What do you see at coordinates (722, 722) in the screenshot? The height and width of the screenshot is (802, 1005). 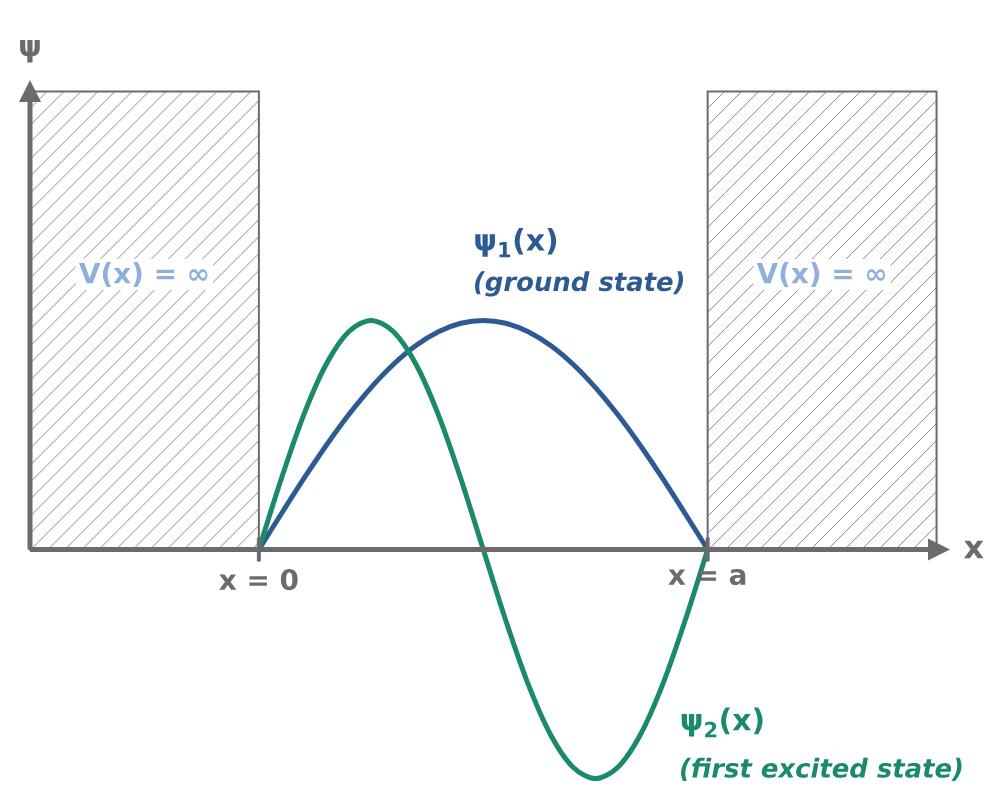 I see `series-label: ψ$_{2}$(x)` at bounding box center [722, 722].